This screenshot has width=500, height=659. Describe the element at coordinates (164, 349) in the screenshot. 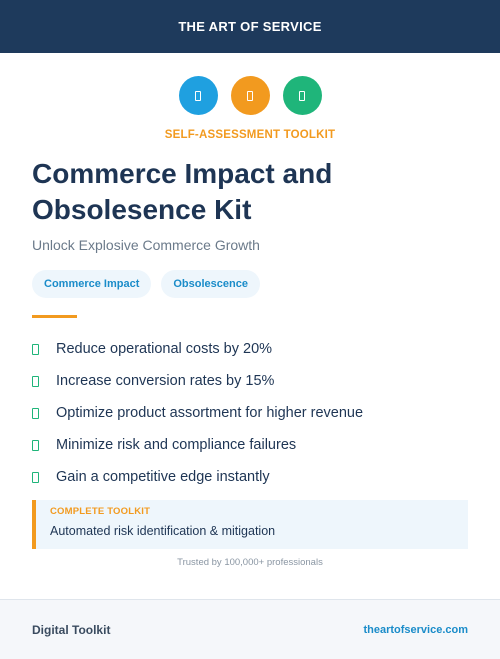

I see `benefit-text: Reduce operational costs by 20%` at that location.